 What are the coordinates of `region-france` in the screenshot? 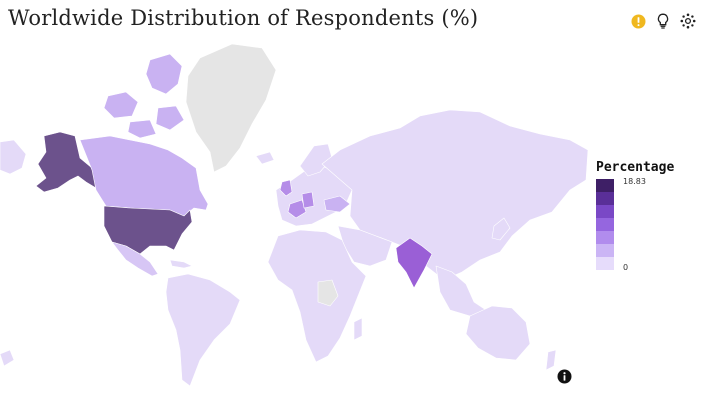 It's located at (297, 209).